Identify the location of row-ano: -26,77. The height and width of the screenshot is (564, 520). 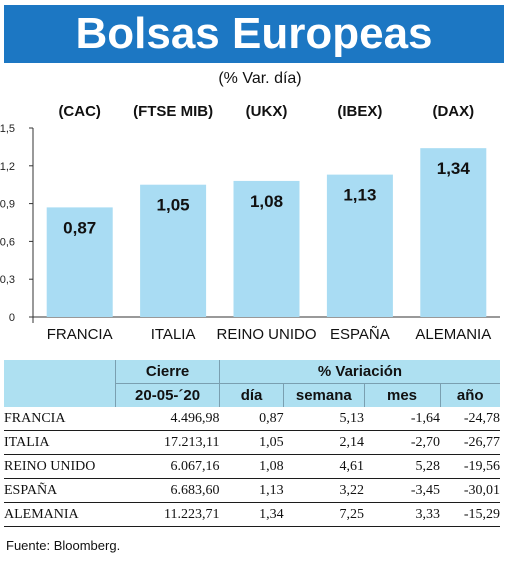
(470, 442).